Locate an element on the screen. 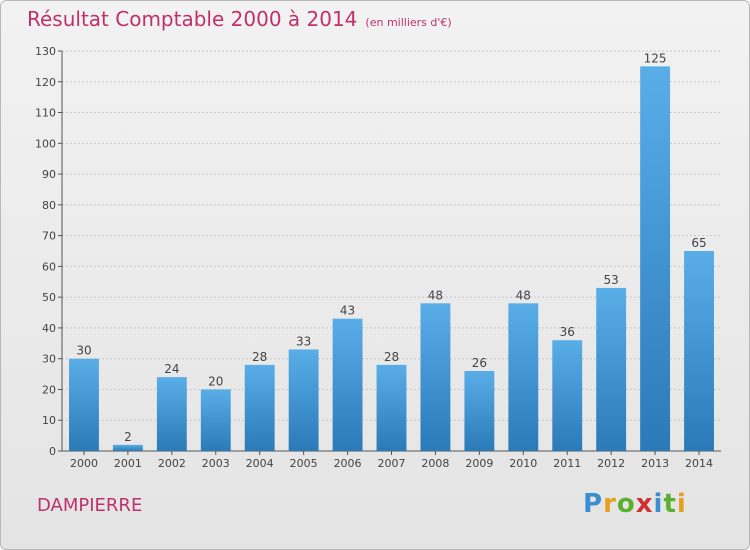 The height and width of the screenshot is (550, 750). data-label: 125 is located at coordinates (655, 58).